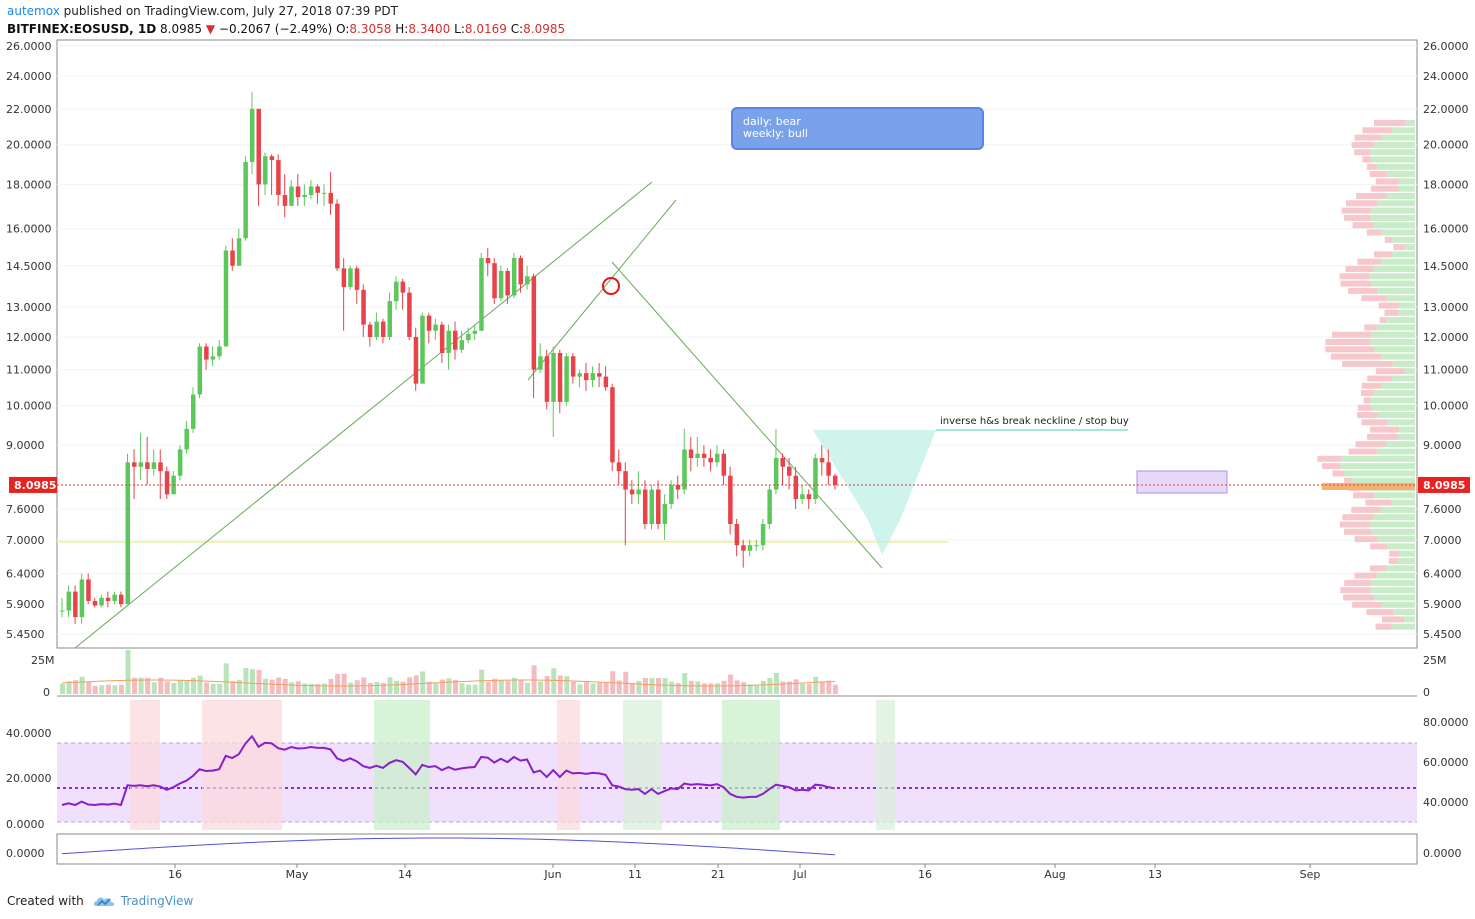 The width and height of the screenshot is (1475, 919). I want to click on osc-line, so click(448, 770).